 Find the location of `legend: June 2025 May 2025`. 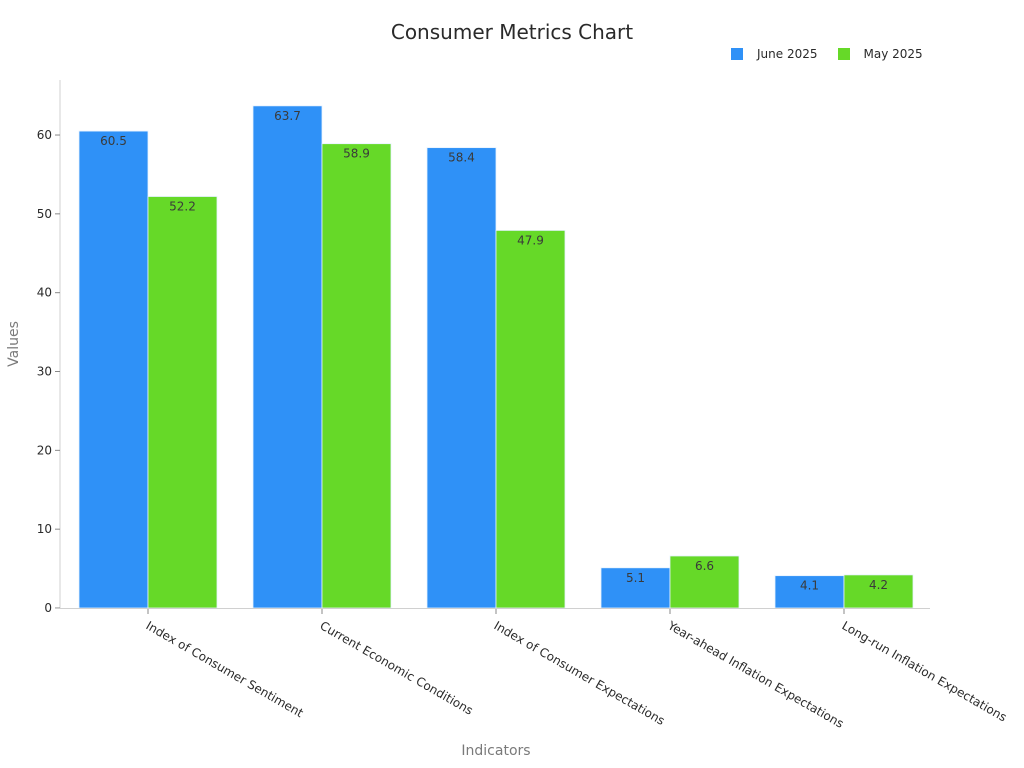

legend: June 2025 May 2025 is located at coordinates (837, 54).